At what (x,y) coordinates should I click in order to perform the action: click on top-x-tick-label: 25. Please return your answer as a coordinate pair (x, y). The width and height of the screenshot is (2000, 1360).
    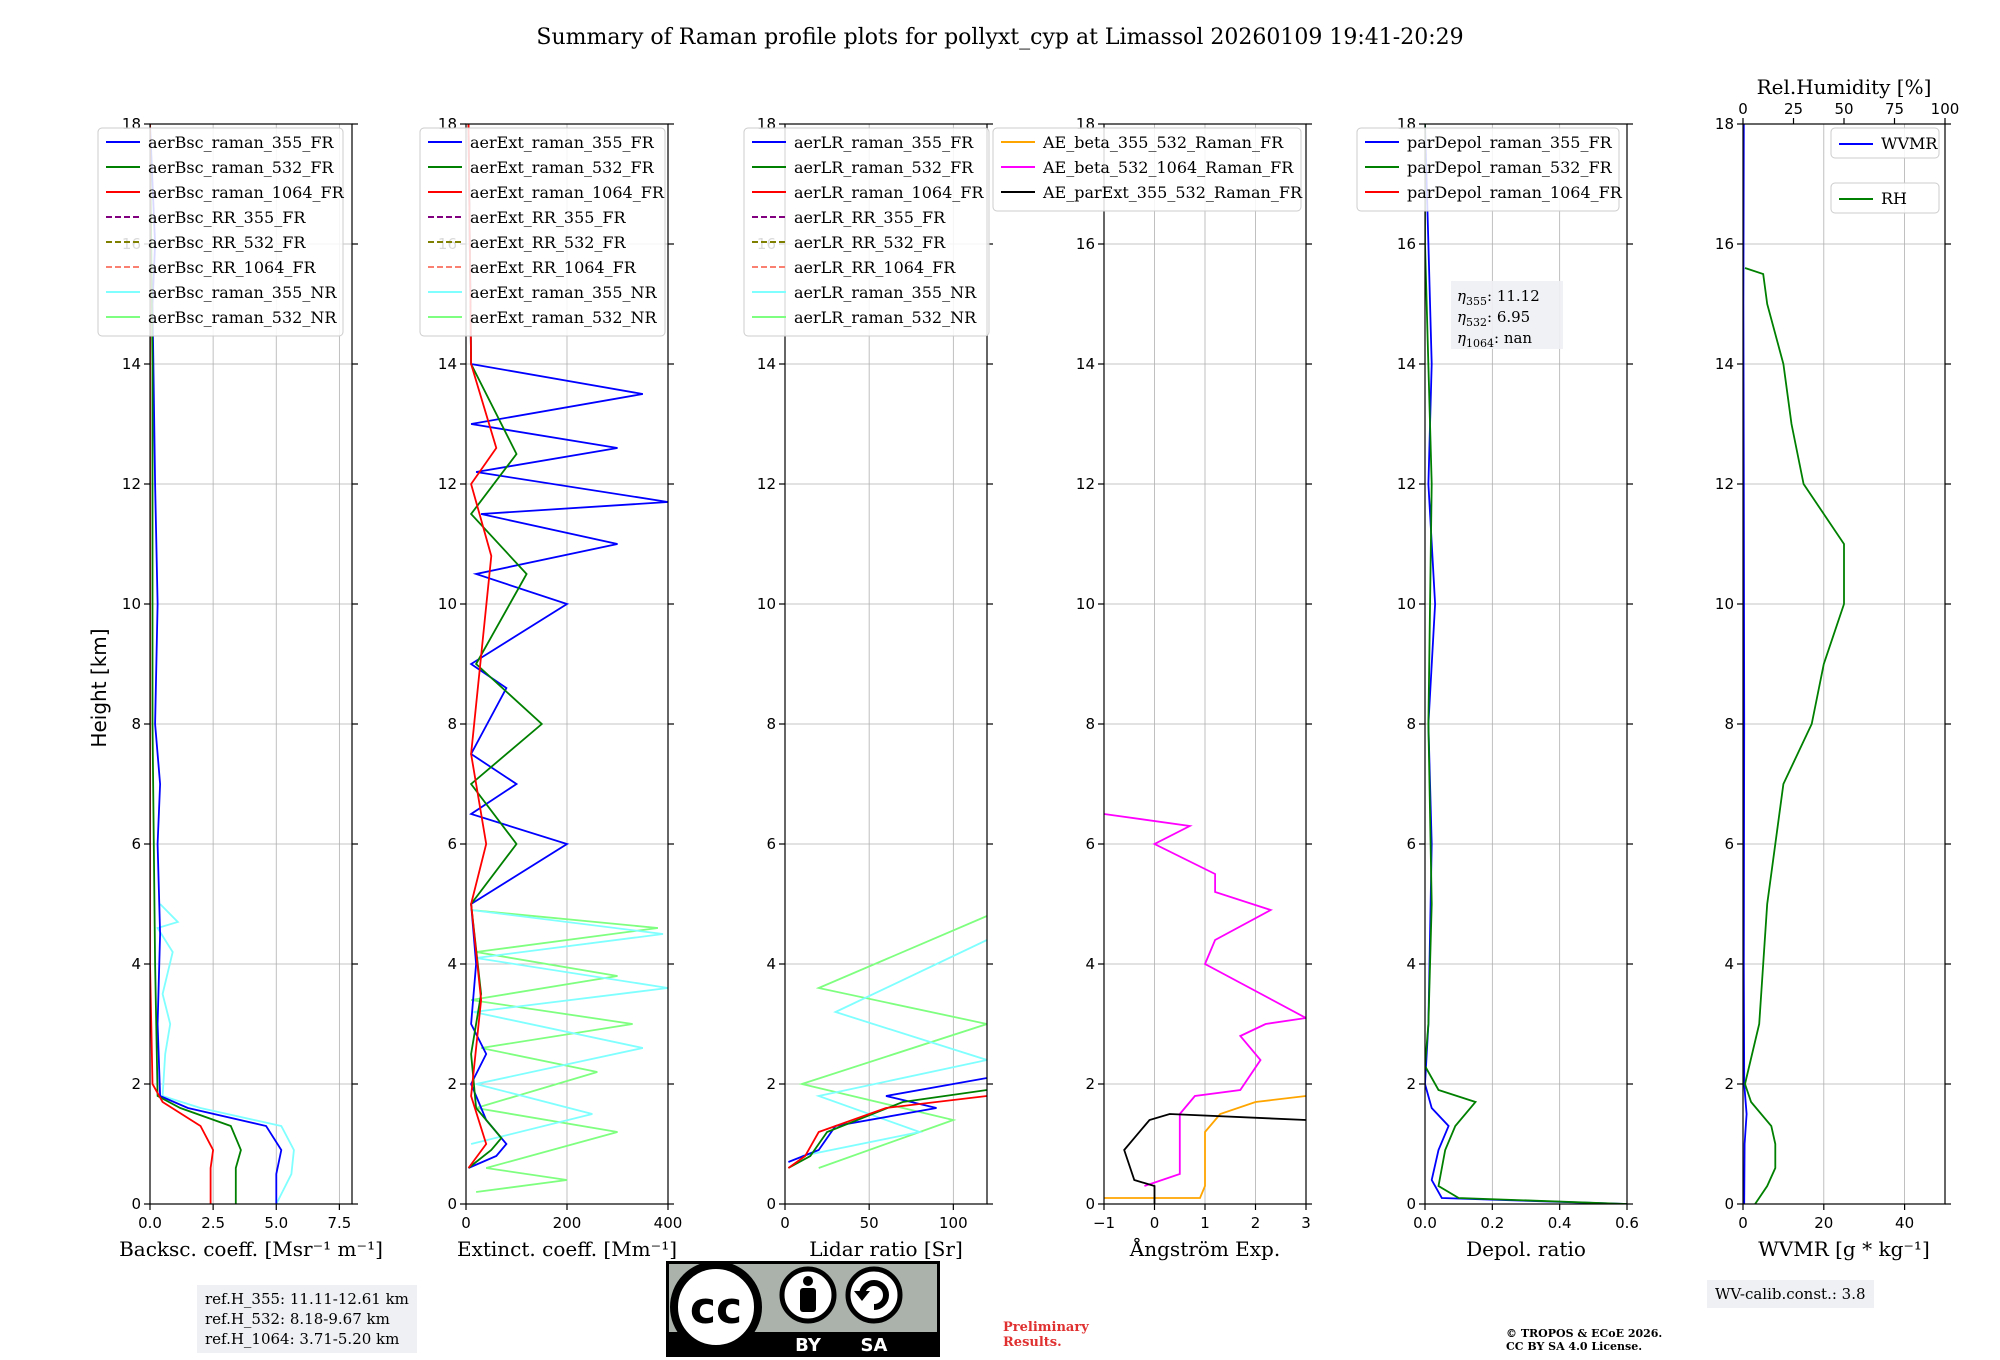
    Looking at the image, I should click on (1793, 109).